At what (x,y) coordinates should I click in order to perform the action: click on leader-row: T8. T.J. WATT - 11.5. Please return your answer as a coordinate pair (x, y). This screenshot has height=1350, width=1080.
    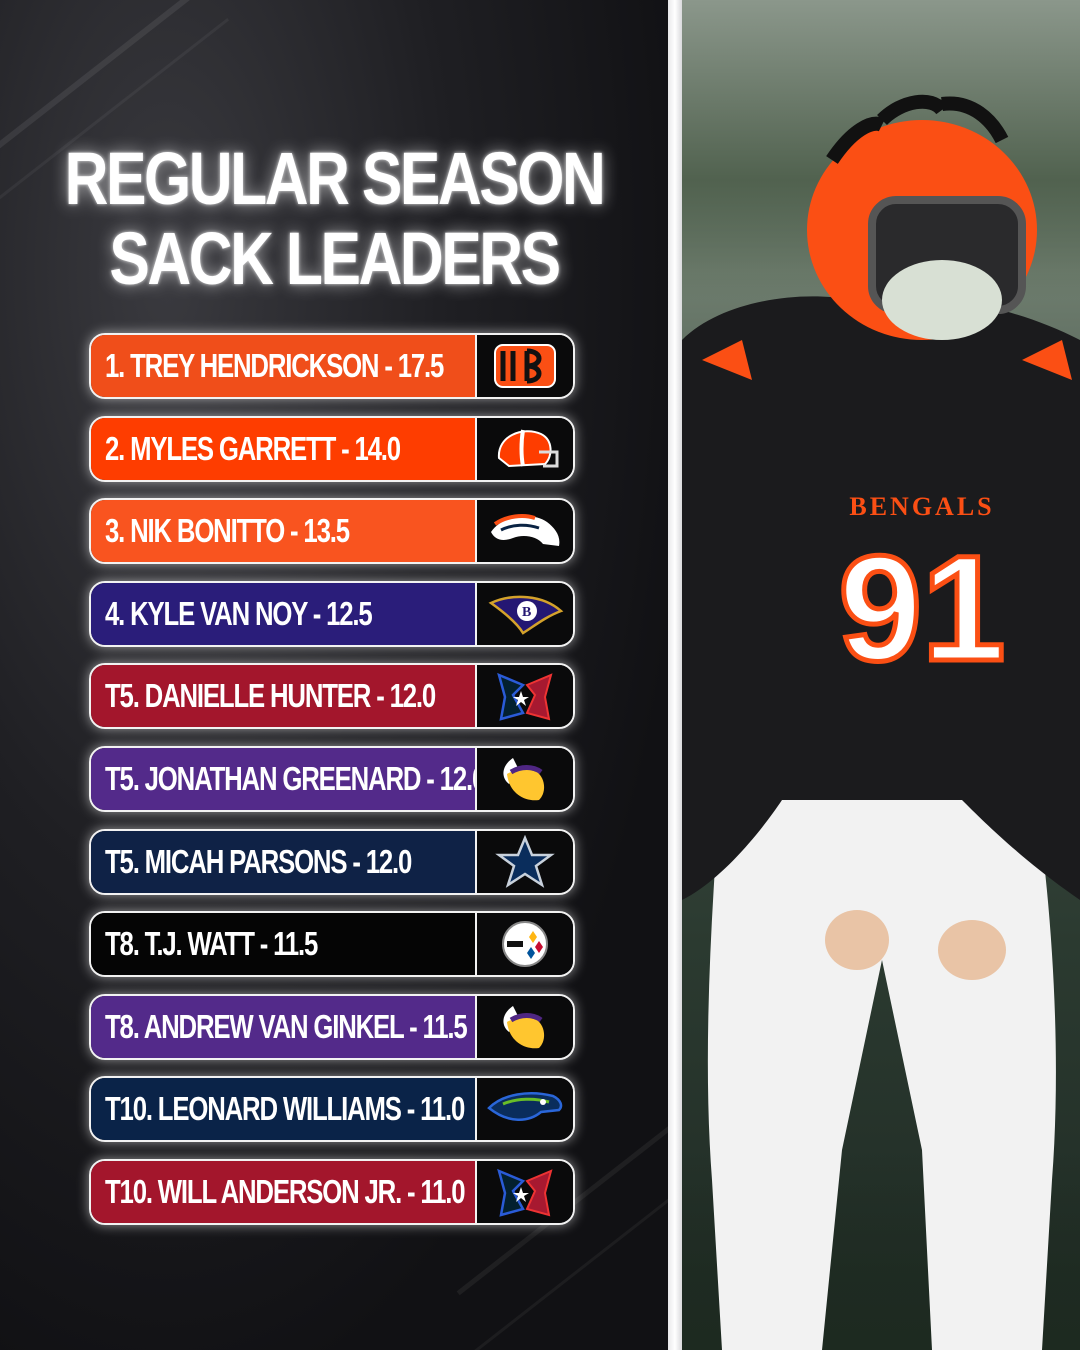
    Looking at the image, I should click on (332, 944).